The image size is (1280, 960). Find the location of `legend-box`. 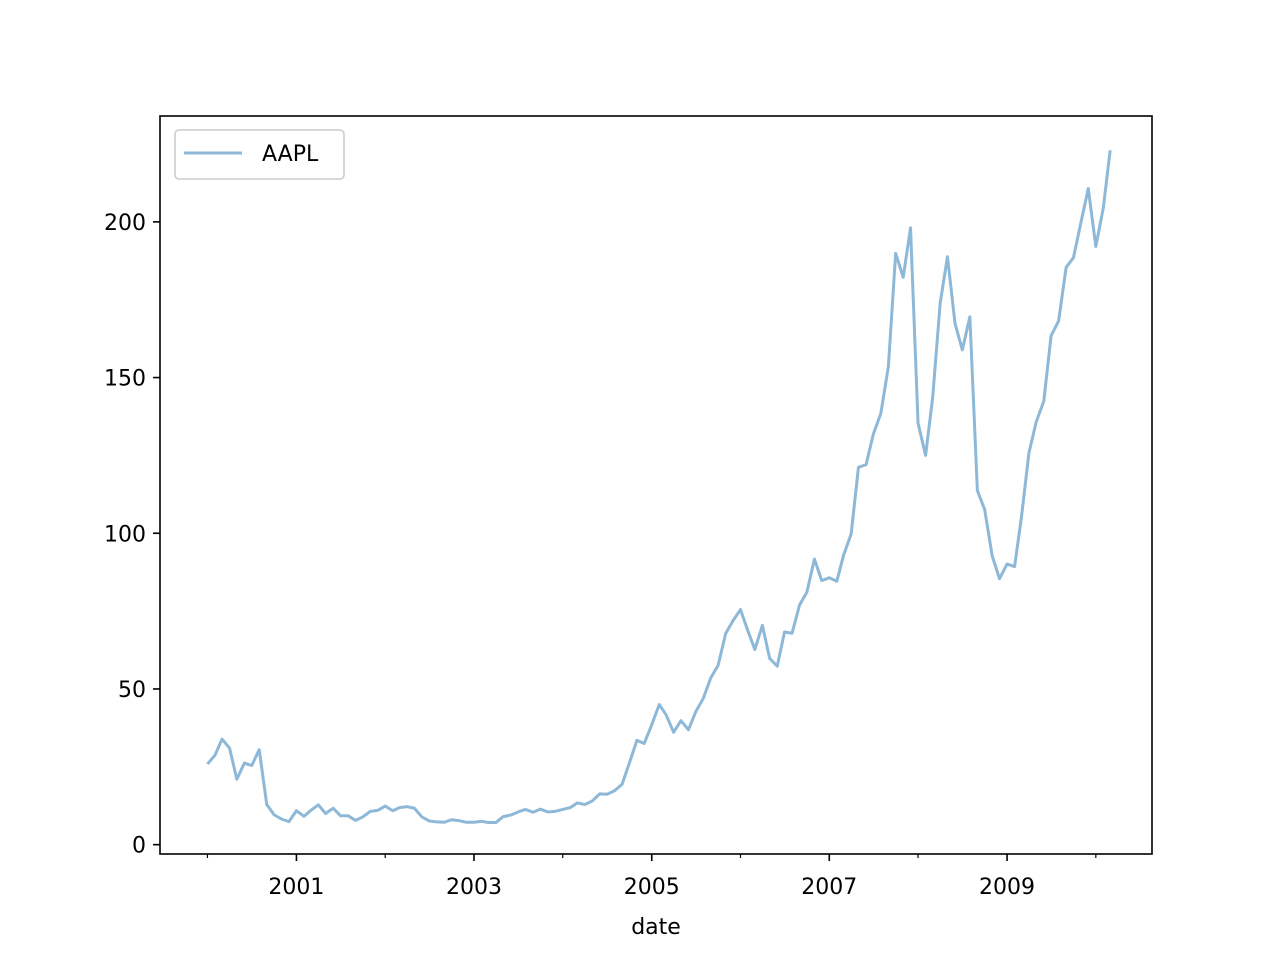

legend-box is located at coordinates (259, 154).